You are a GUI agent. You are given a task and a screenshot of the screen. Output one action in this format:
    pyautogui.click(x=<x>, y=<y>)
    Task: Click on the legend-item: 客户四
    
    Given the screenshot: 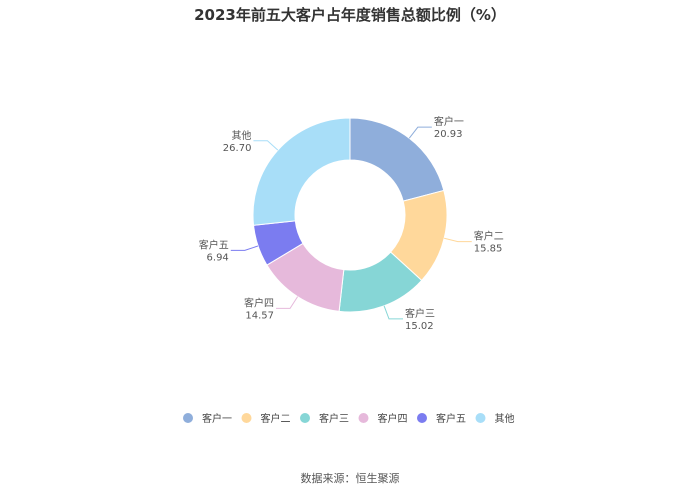 What is the action you would take?
    pyautogui.click(x=383, y=418)
    